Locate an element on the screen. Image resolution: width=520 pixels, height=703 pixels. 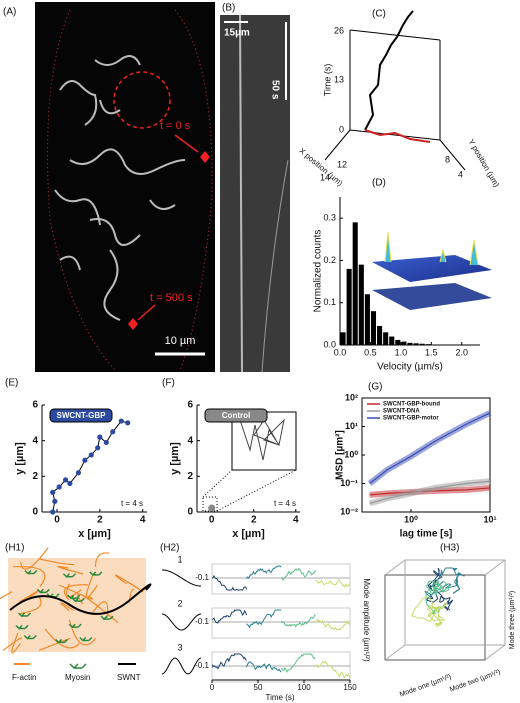
trajectory is located at coordinates (389, 70).